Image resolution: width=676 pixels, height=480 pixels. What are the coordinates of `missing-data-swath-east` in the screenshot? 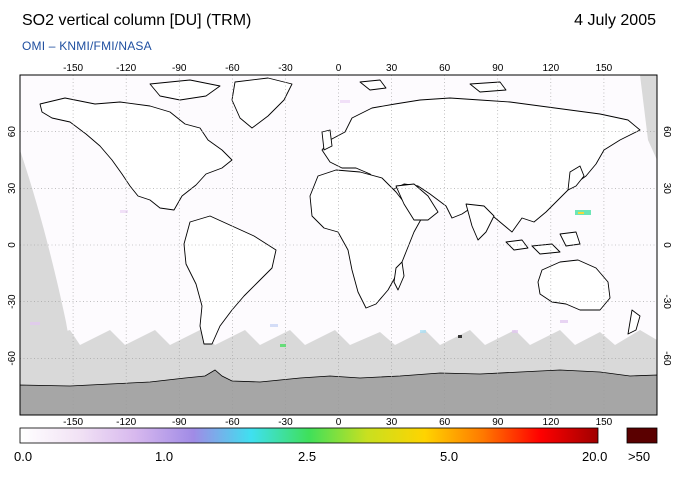 It's located at (648, 117).